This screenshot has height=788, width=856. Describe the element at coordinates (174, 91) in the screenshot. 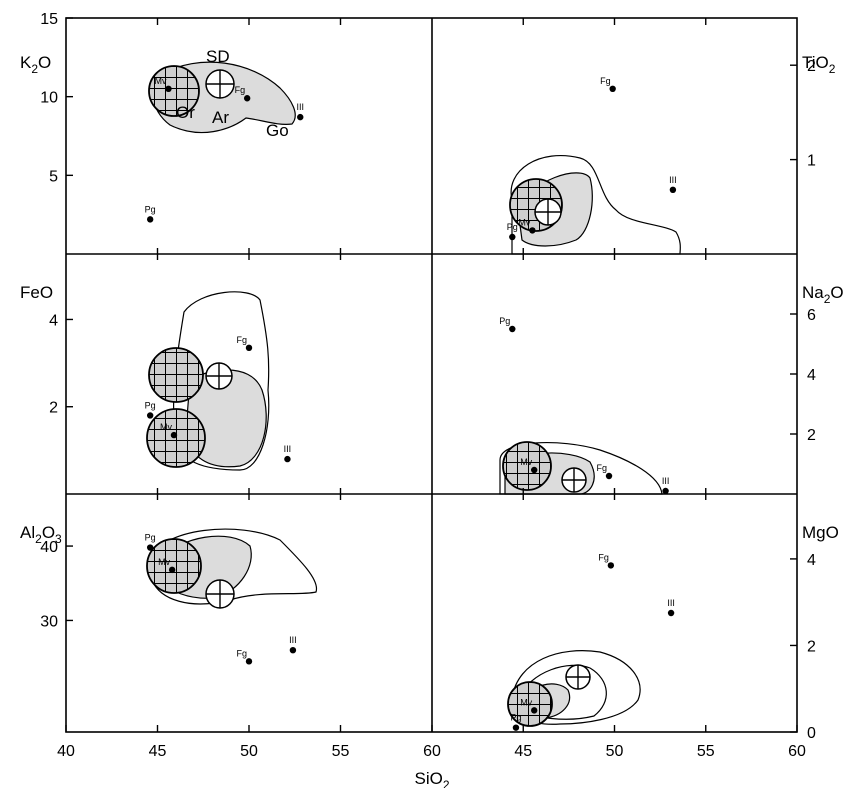

I see `k2o-or-field` at that location.